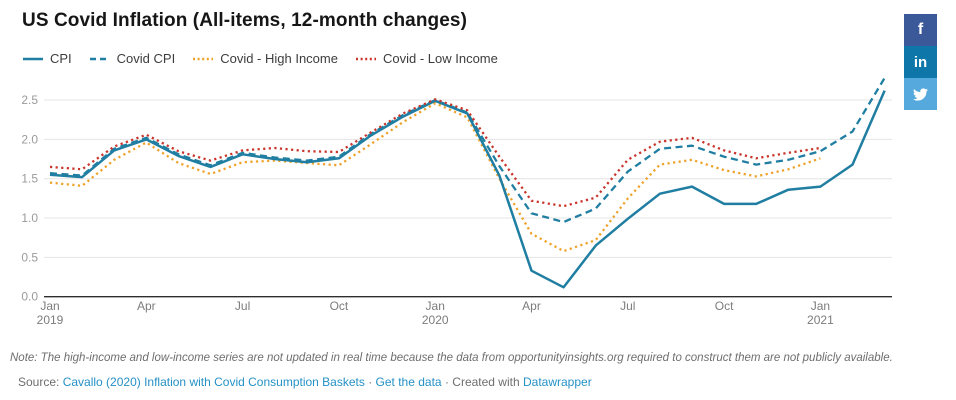 The image size is (956, 400). Describe the element at coordinates (29, 218) in the screenshot. I see `y-tick-label: 1.0` at that location.